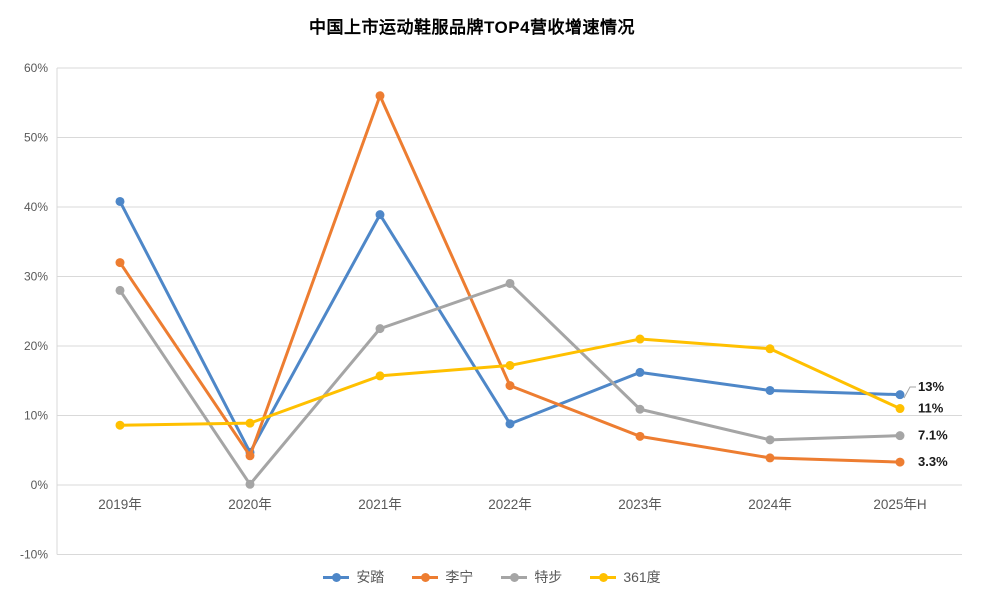  Describe the element at coordinates (425, 577) in the screenshot. I see `legend-marker-lining` at that location.